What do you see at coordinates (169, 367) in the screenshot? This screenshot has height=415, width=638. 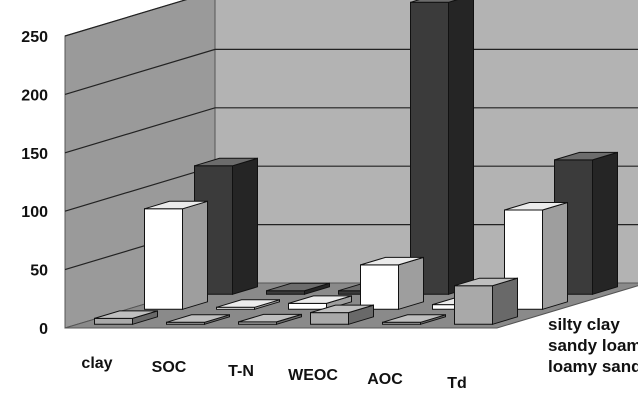 I see `category-label: SOC` at bounding box center [169, 367].